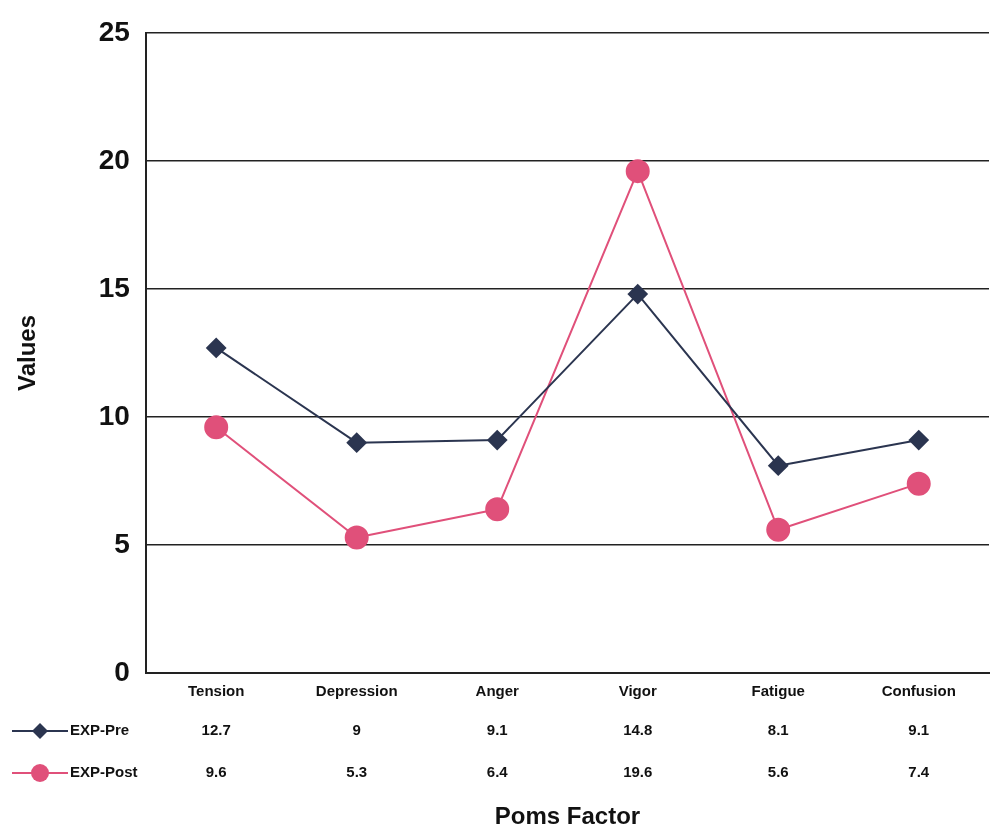 The image size is (1002, 836). I want to click on data-label: 6.4, so click(497, 772).